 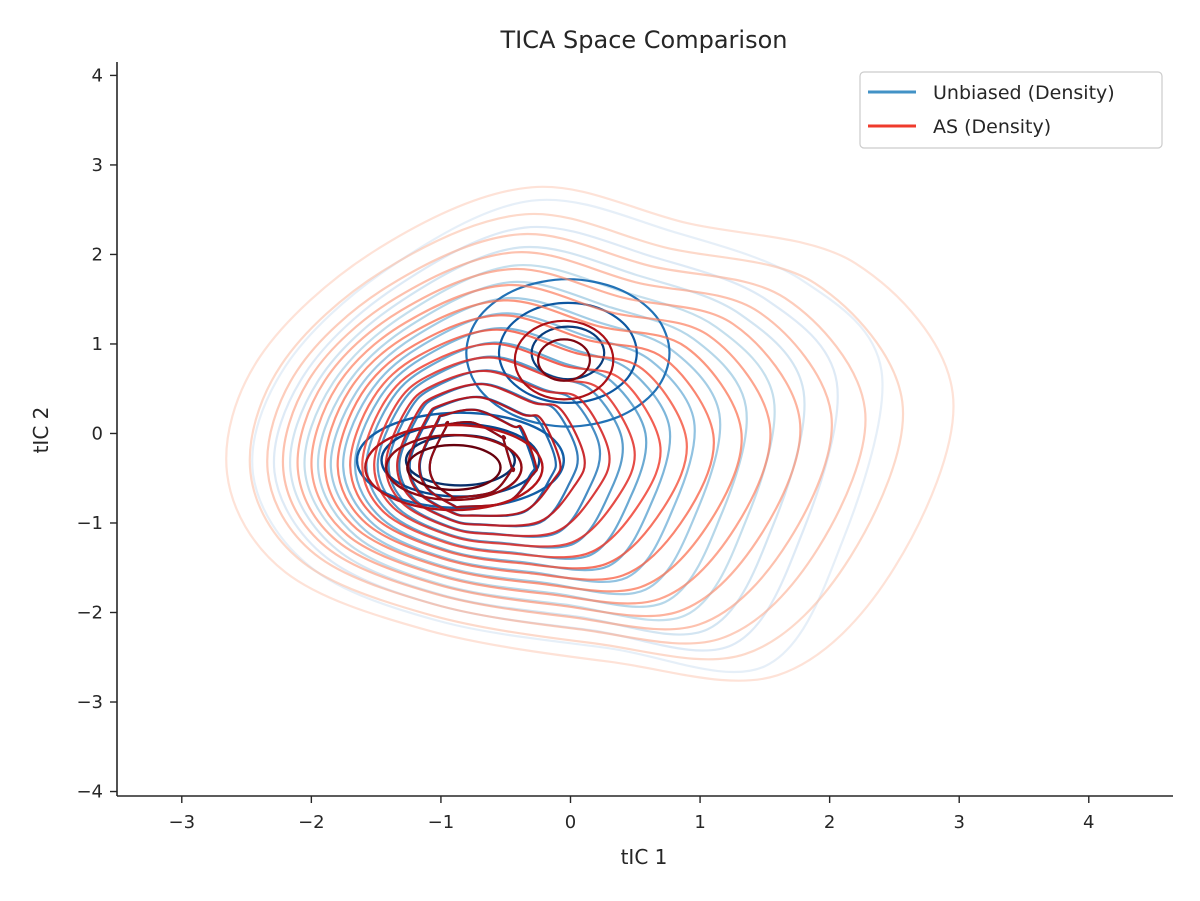 I want to click on legend-label-as: AS (Density), so click(x=992, y=127).